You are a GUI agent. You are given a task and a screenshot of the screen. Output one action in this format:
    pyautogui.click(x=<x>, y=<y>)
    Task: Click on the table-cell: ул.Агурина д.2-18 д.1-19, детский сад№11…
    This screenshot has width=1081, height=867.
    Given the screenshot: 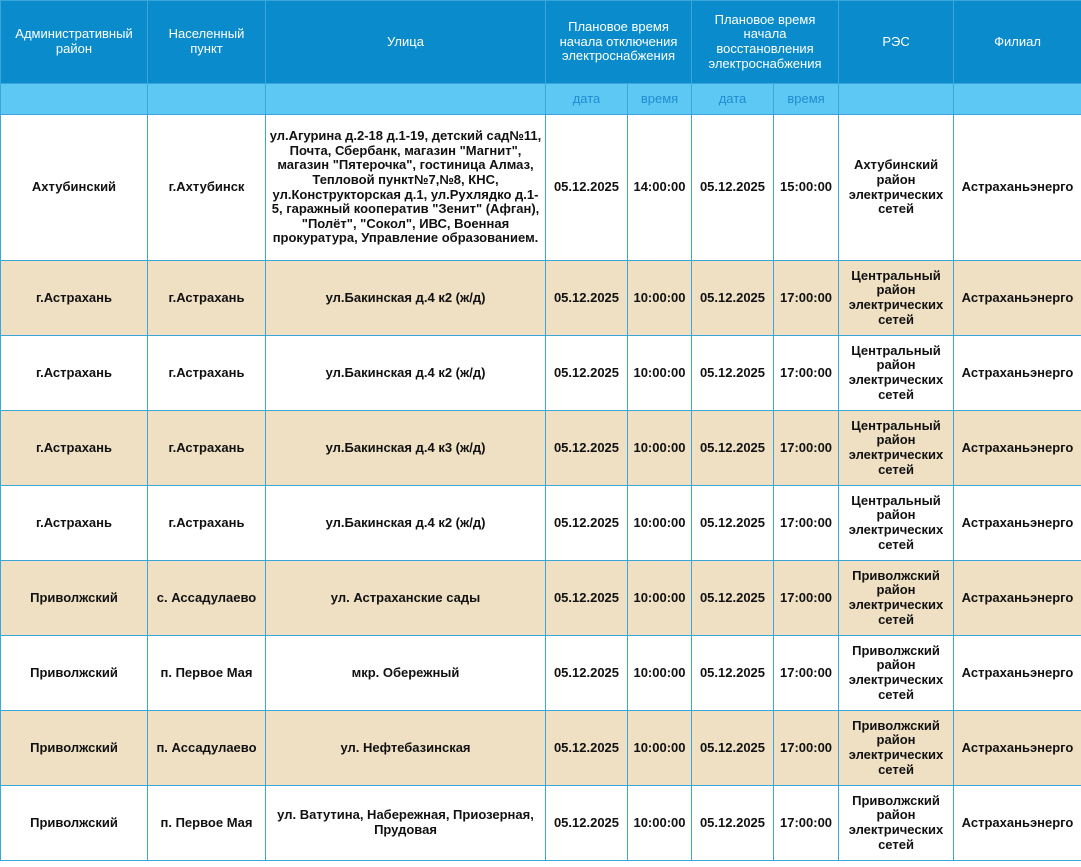 What is the action you would take?
    pyautogui.click(x=405, y=187)
    